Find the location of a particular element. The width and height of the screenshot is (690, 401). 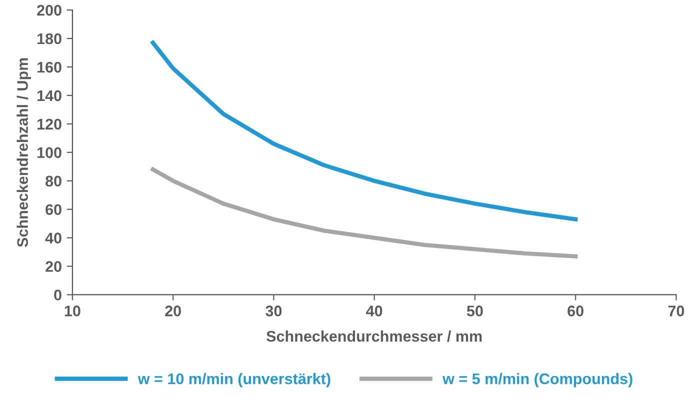

x-tick-label: 10 is located at coordinates (72, 311).